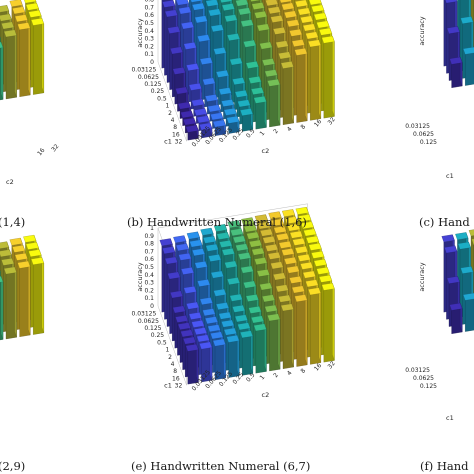 The height and width of the screenshot is (474, 474). Describe the element at coordinates (444, 466) in the screenshot. I see `caption-f: (f) Hand` at that location.